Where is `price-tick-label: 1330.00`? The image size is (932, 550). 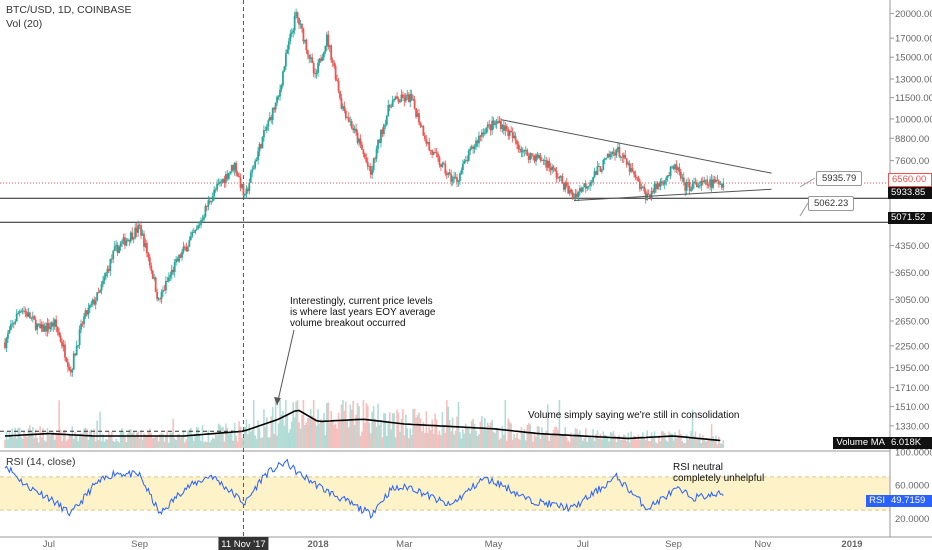 price-tick-label: 1330.00 is located at coordinates (912, 426).